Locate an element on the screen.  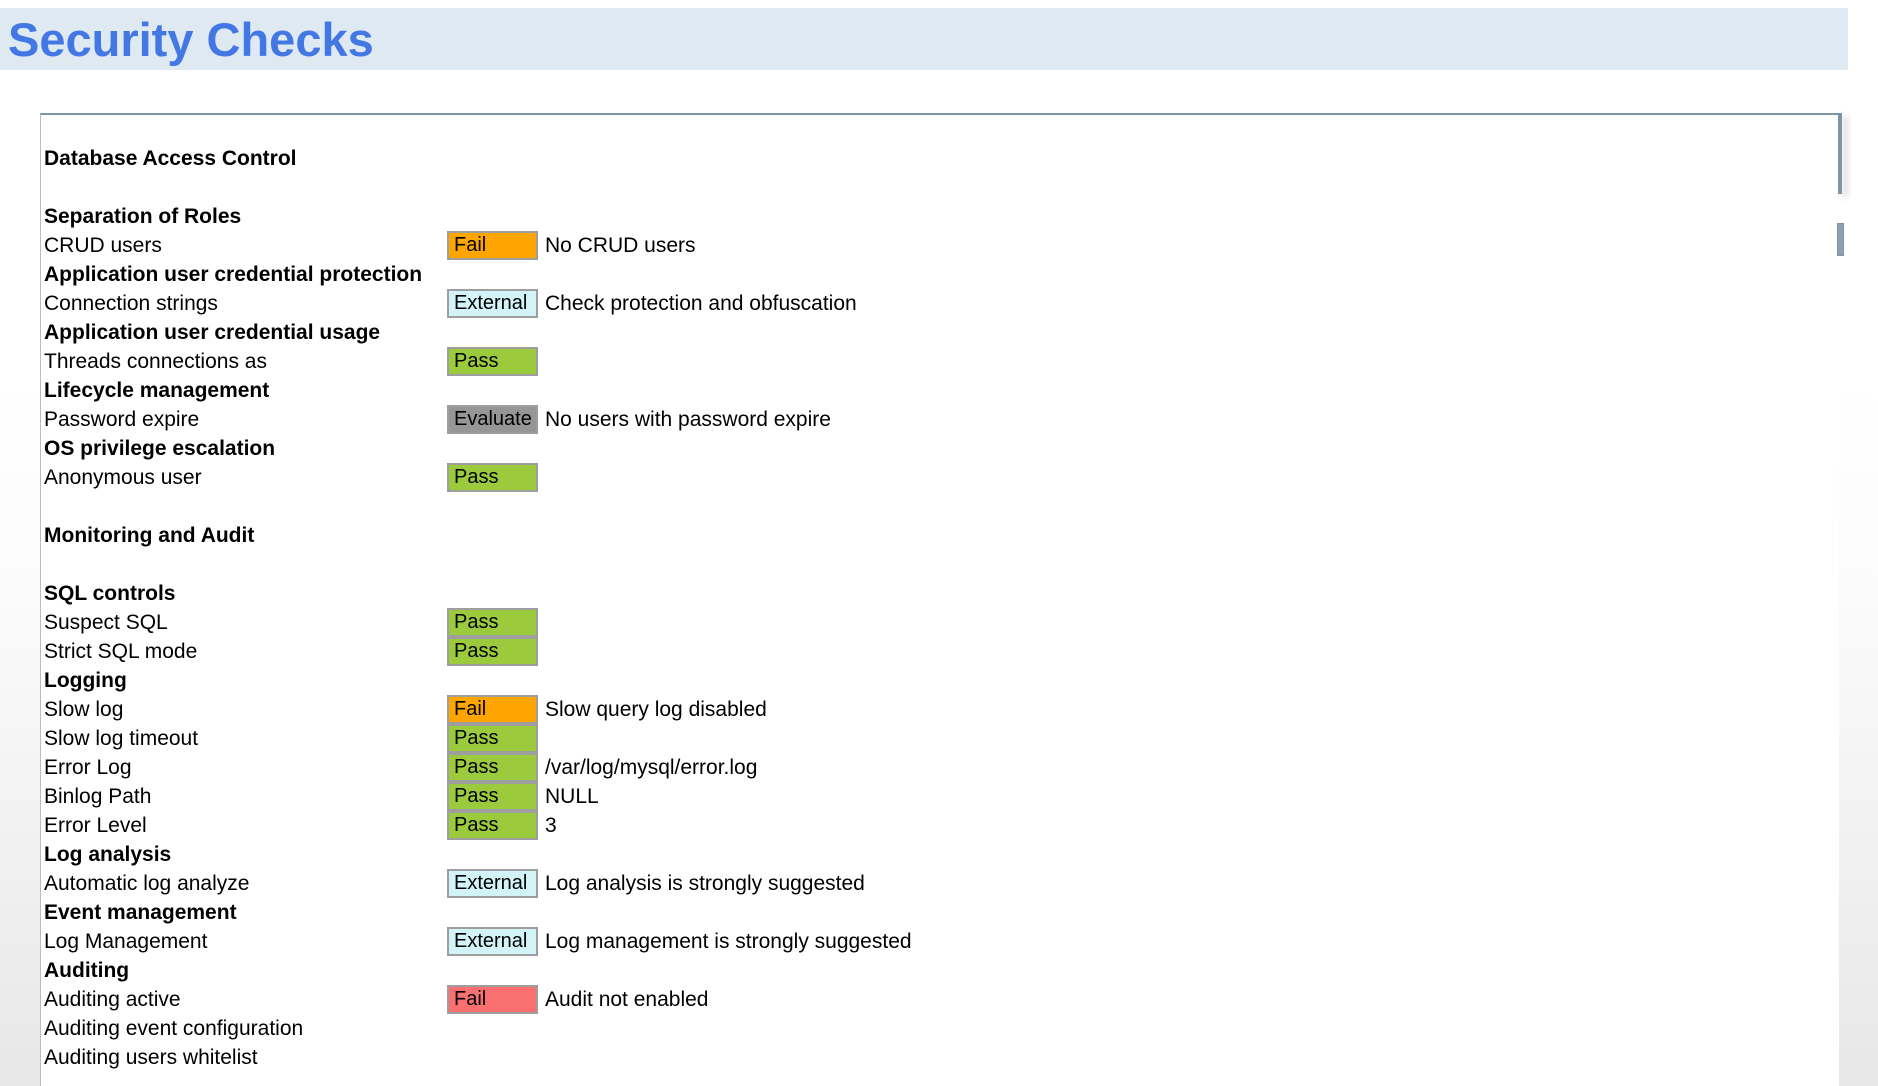
page-title: Security Checks is located at coordinates (191, 39).